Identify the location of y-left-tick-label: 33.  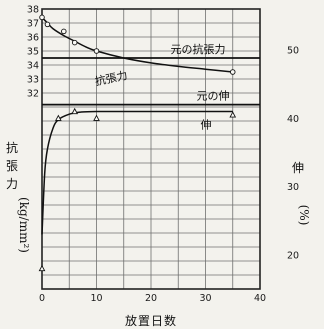
(33, 80).